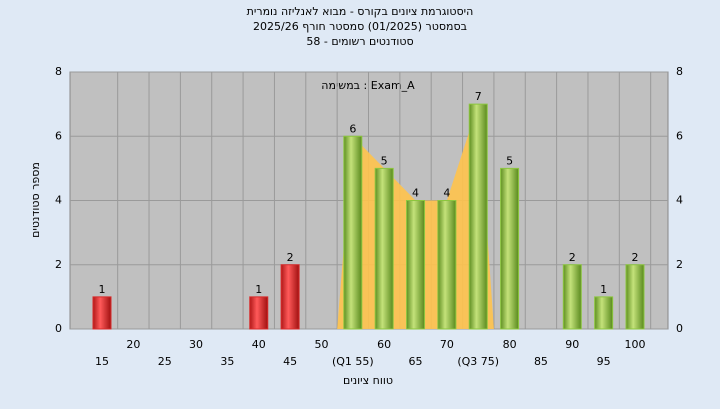 The height and width of the screenshot is (409, 720). I want to click on chart-subtitle: סטודנטים רשומים - 58, so click(359, 41).